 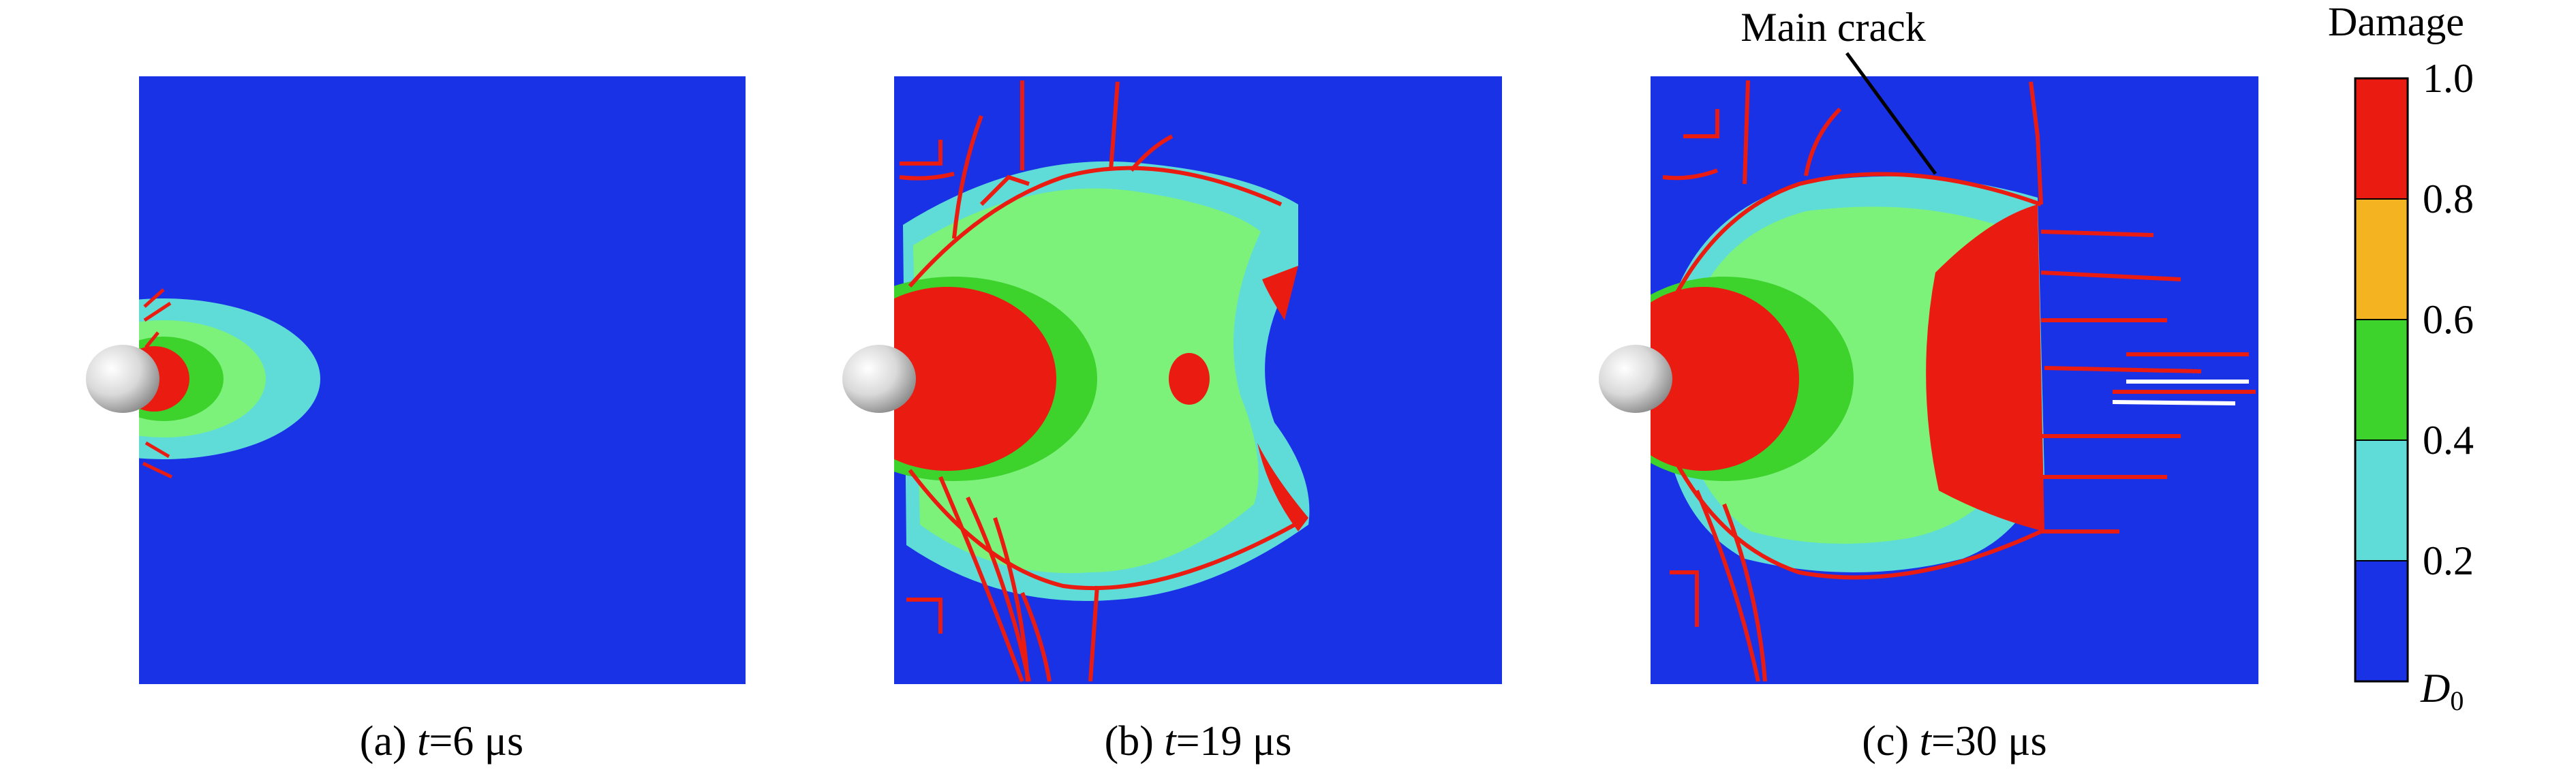 What do you see at coordinates (1198, 741) in the screenshot?
I see `panel-b-caption: (b) t=19 μs` at bounding box center [1198, 741].